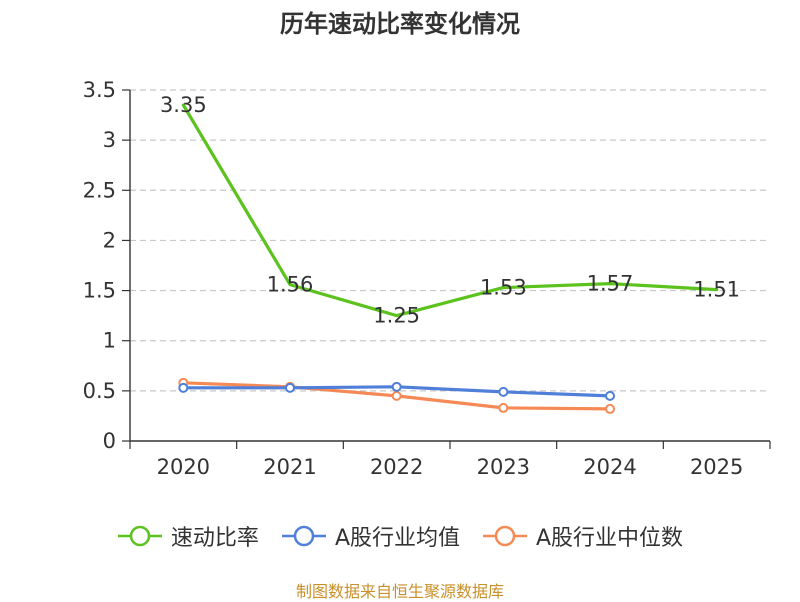 This screenshot has height=602, width=800. Describe the element at coordinates (399, 591) in the screenshot. I see `data-source-note: 制图数据来自恒生聚源数据库` at that location.